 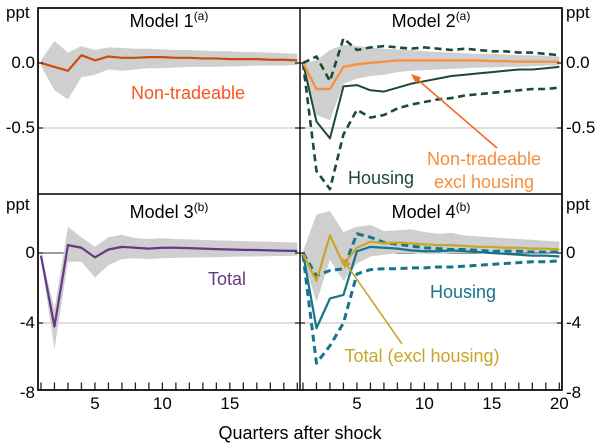 I want to click on annotation-total: Total, so click(x=227, y=279).